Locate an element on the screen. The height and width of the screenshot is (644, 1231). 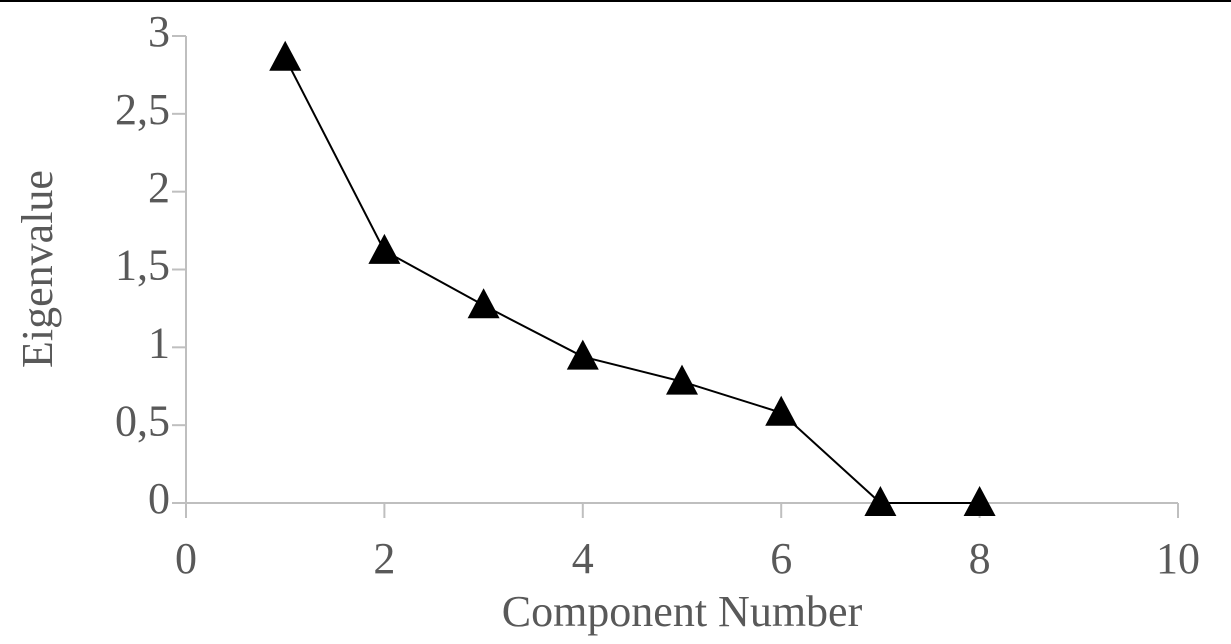
x-tick-label: 2 is located at coordinates (384, 558).